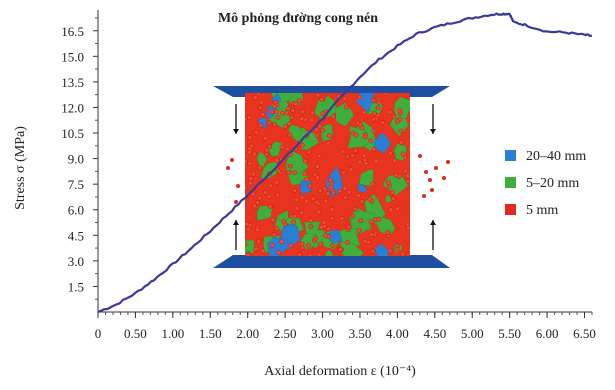  Describe the element at coordinates (76, 210) in the screenshot. I see `y-tick-label: 6.0` at that location.